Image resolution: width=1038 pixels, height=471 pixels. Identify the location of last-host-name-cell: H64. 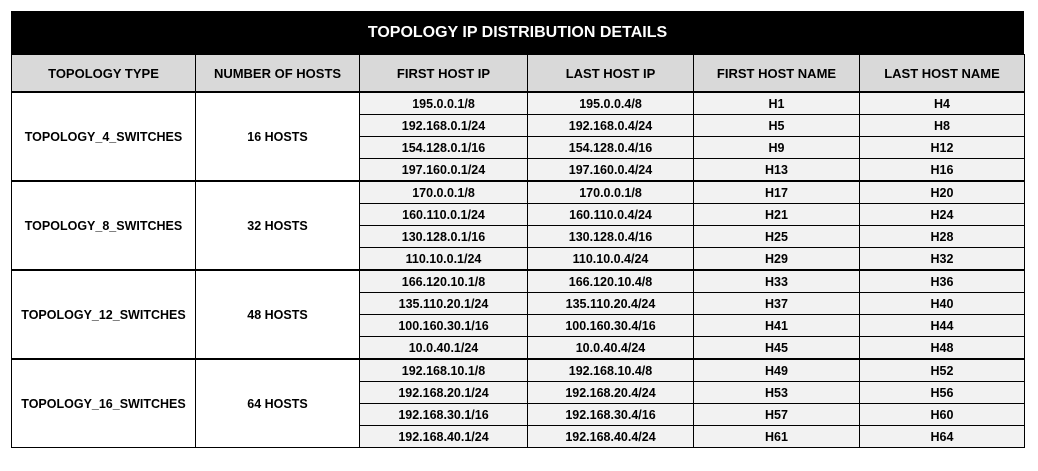
(942, 436).